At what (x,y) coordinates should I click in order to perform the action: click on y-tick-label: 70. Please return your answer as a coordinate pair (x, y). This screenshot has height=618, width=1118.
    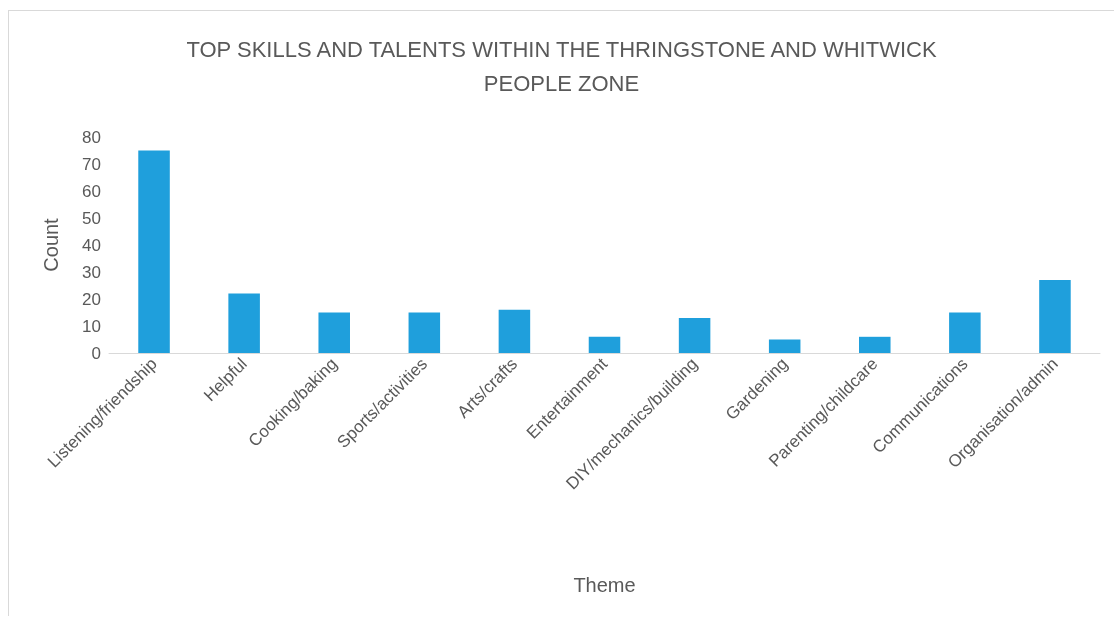
    Looking at the image, I should click on (91, 164).